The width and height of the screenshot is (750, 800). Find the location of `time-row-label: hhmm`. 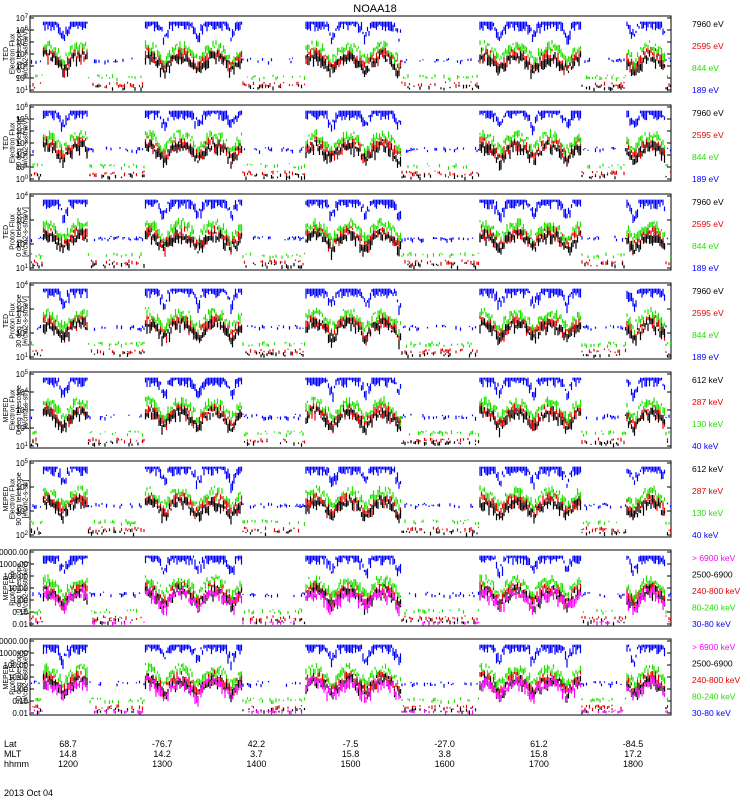

time-row-label: hhmm is located at coordinates (16, 764).